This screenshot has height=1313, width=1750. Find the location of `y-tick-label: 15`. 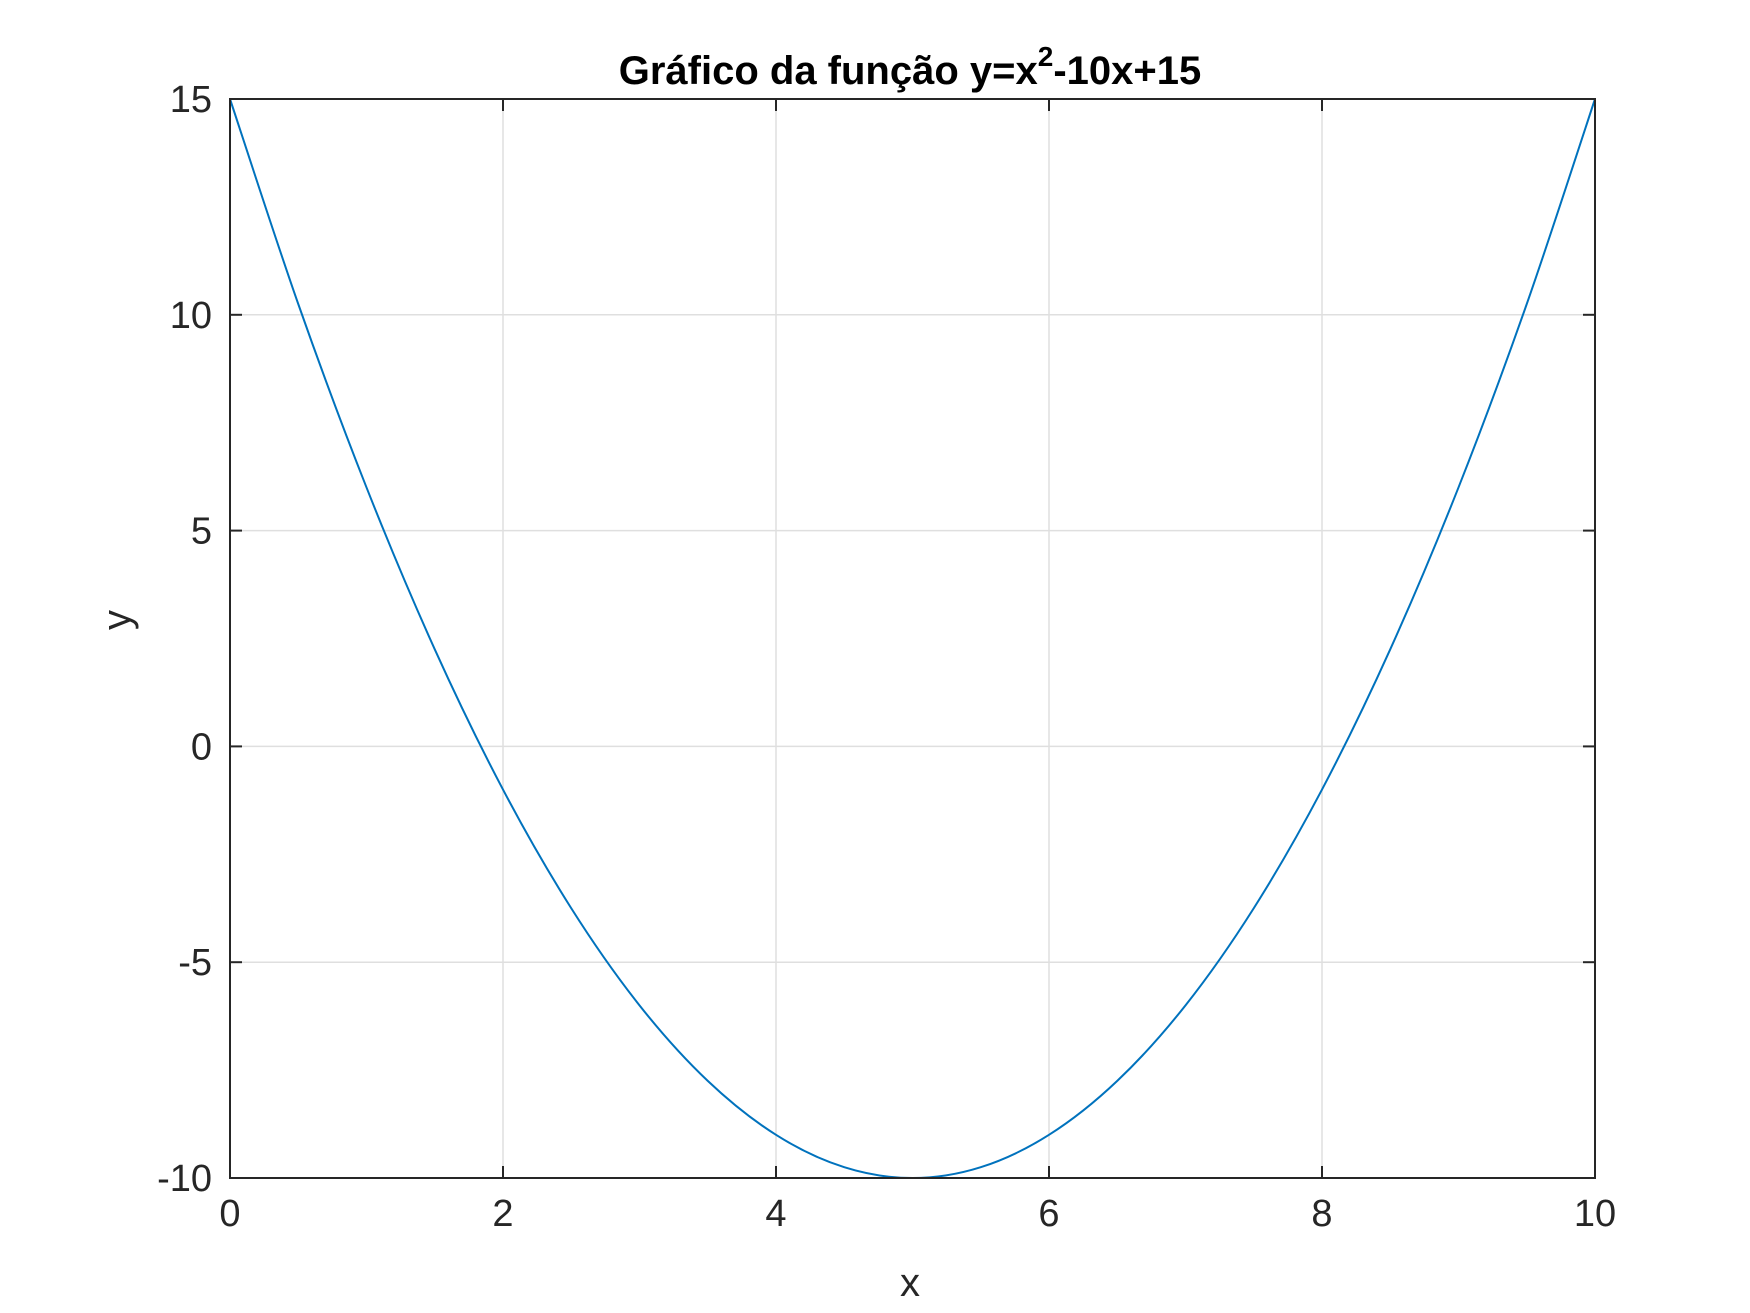

y-tick-label: 15 is located at coordinates (191, 100).